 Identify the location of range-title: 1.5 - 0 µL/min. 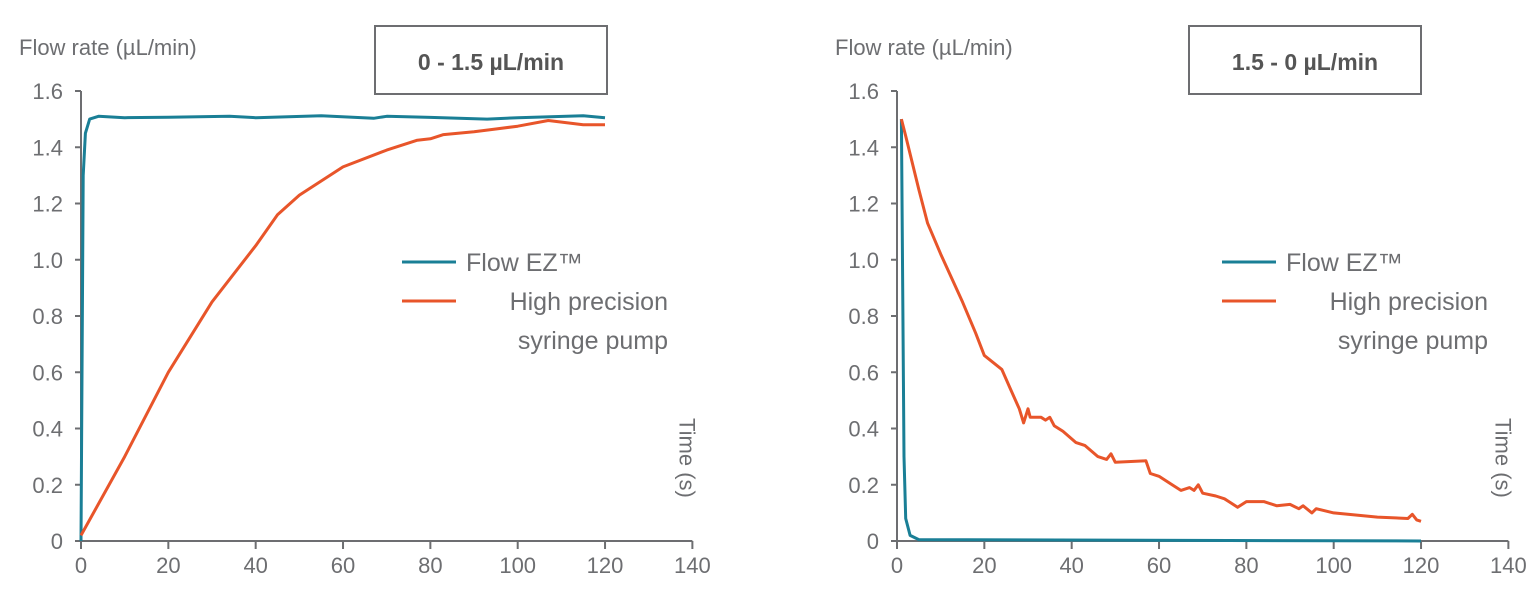
(1305, 62).